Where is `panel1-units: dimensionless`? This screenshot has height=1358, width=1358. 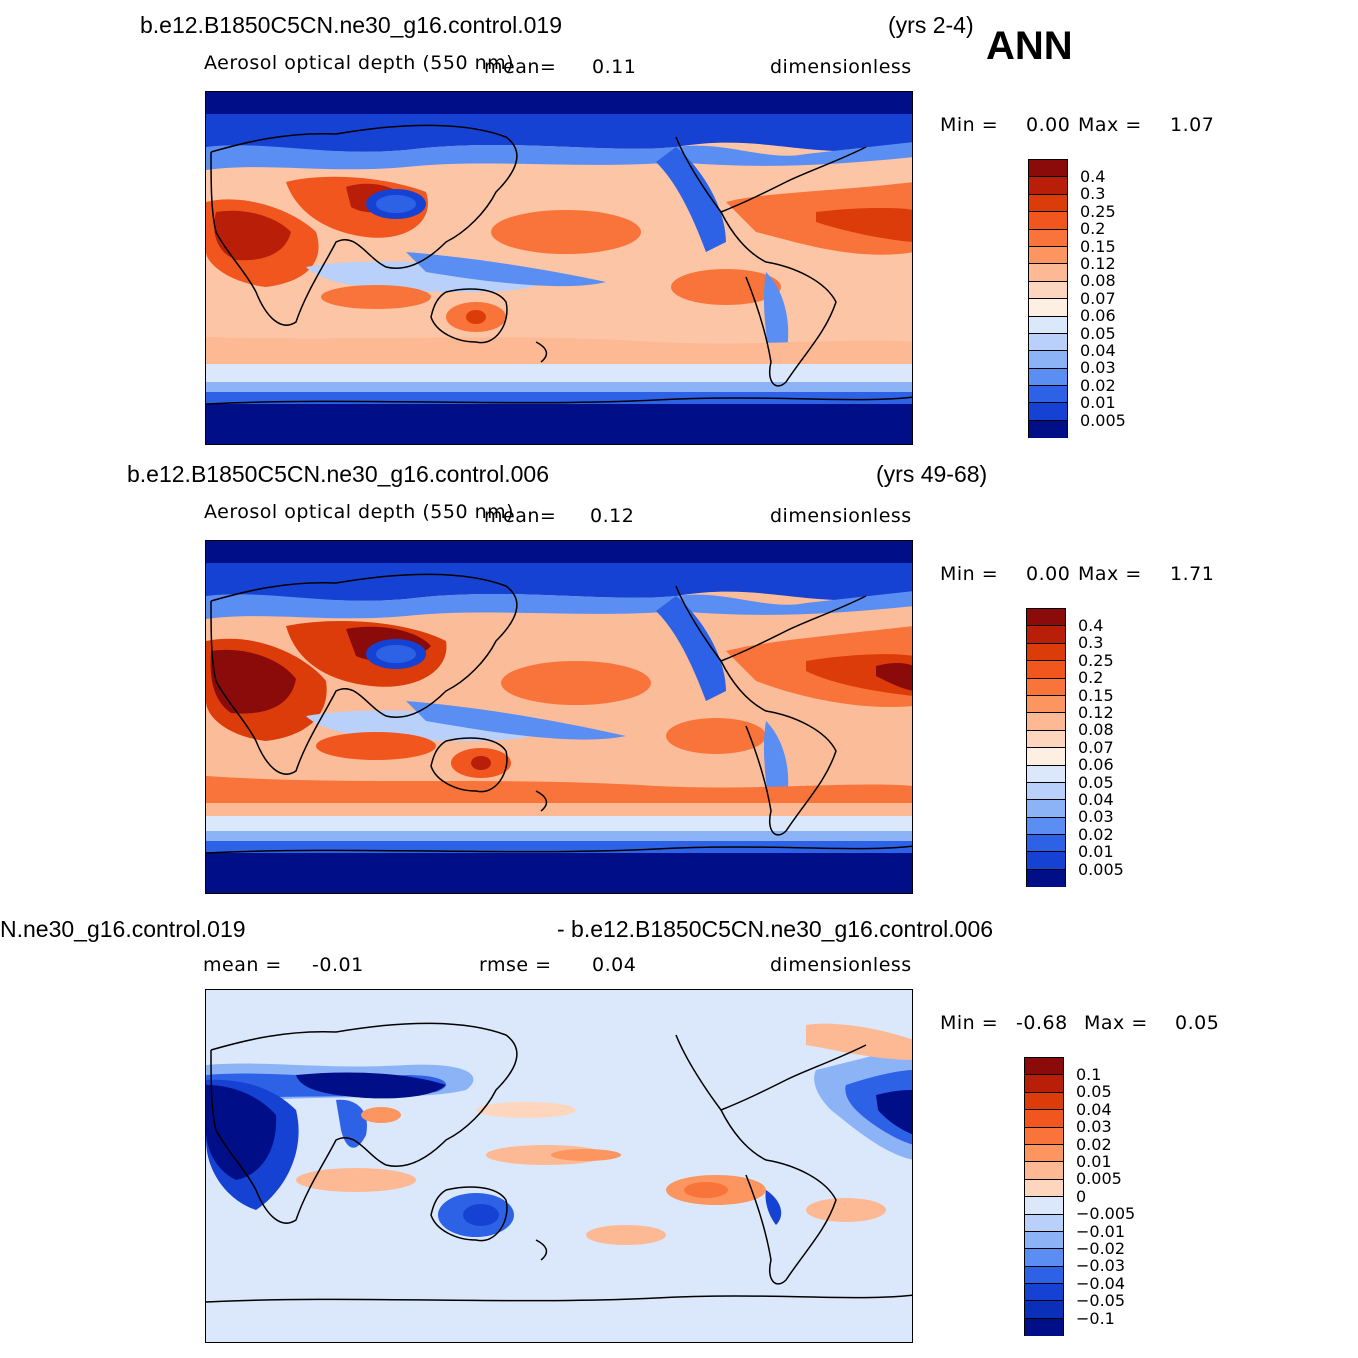 panel1-units: dimensionless is located at coordinates (841, 67).